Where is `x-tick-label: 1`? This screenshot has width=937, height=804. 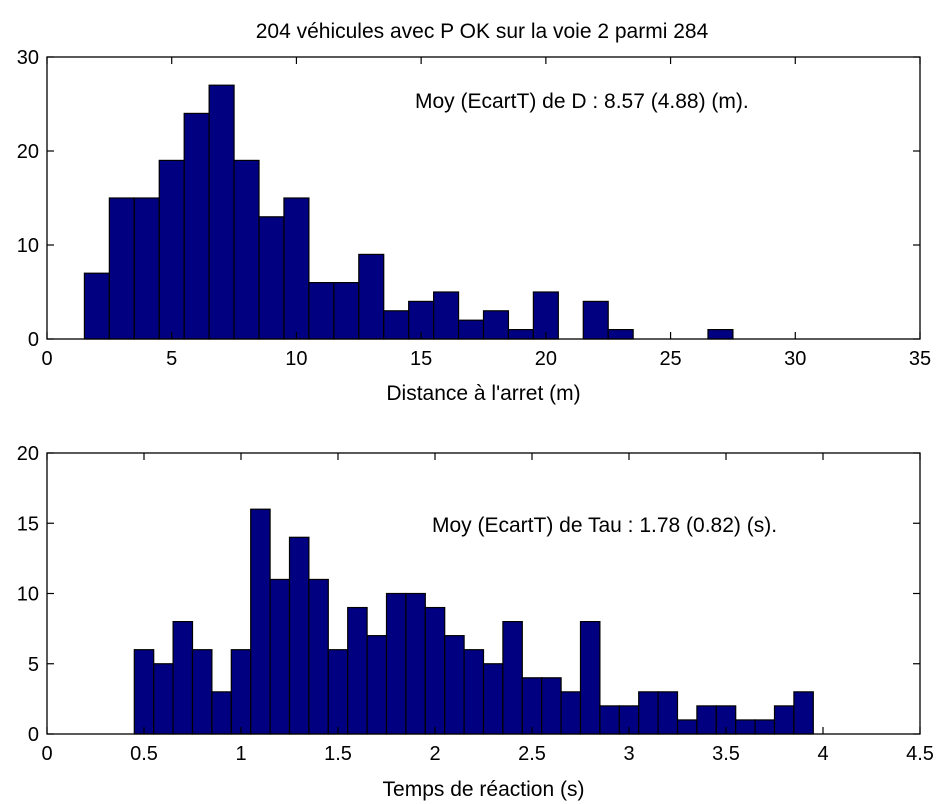 x-tick-label: 1 is located at coordinates (240, 754).